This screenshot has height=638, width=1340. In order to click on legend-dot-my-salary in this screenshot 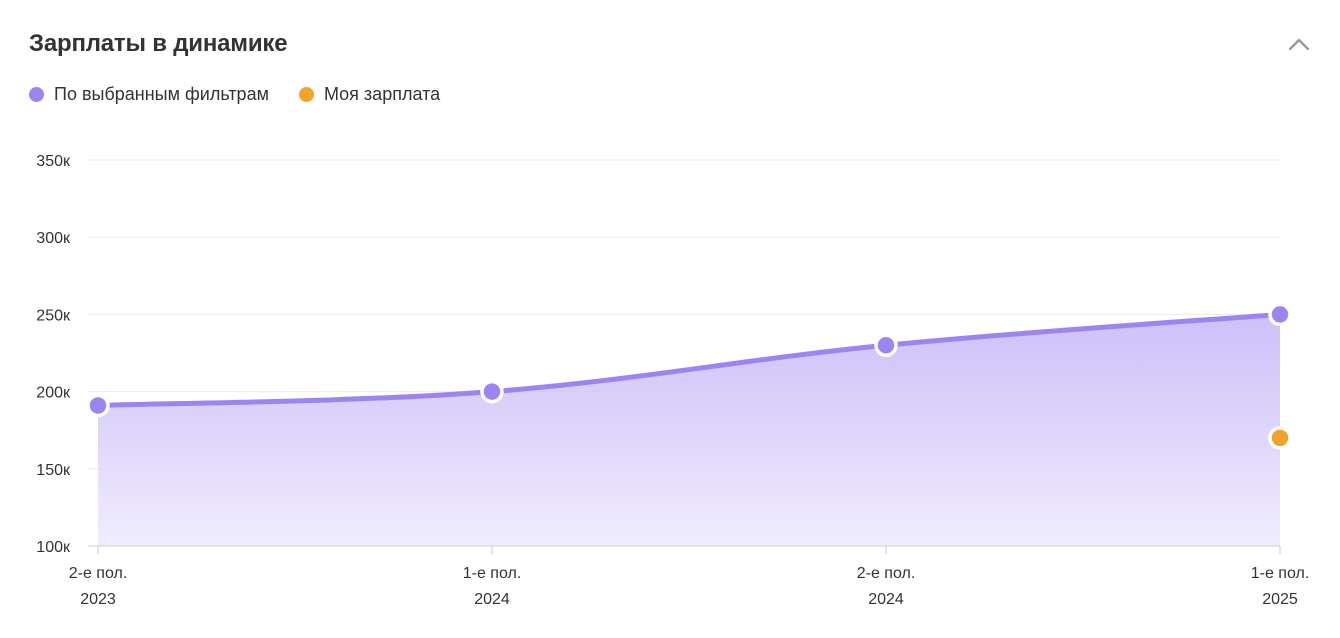, I will do `click(306, 94)`.